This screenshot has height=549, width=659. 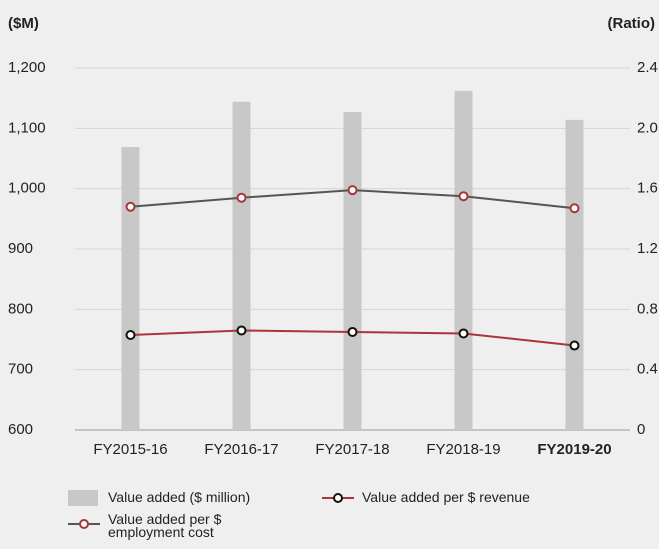 What do you see at coordinates (27, 67) in the screenshot?
I see `y-tick-label: 1,200` at bounding box center [27, 67].